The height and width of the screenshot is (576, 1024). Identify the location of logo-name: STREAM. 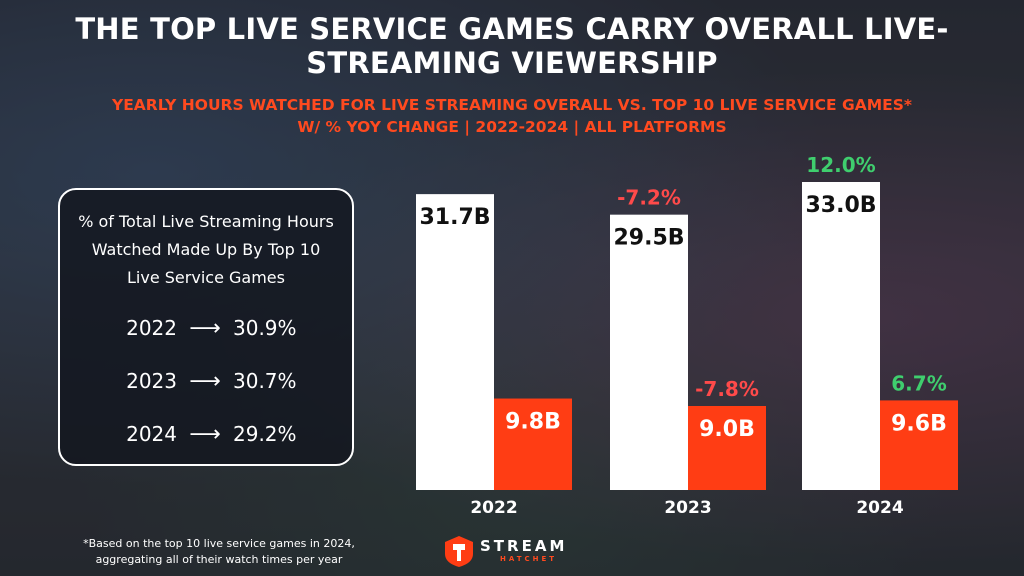
(524, 546).